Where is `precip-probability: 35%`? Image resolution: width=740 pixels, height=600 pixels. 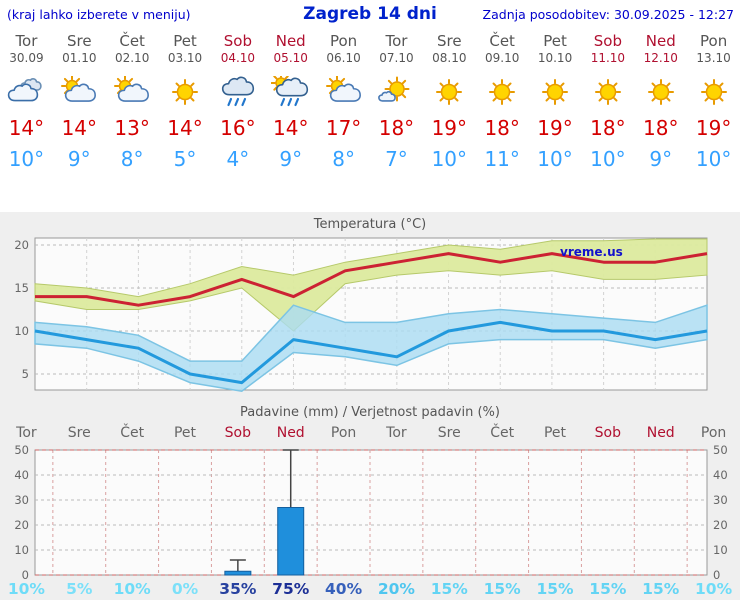
precip-probability: 35% is located at coordinates (238, 589).